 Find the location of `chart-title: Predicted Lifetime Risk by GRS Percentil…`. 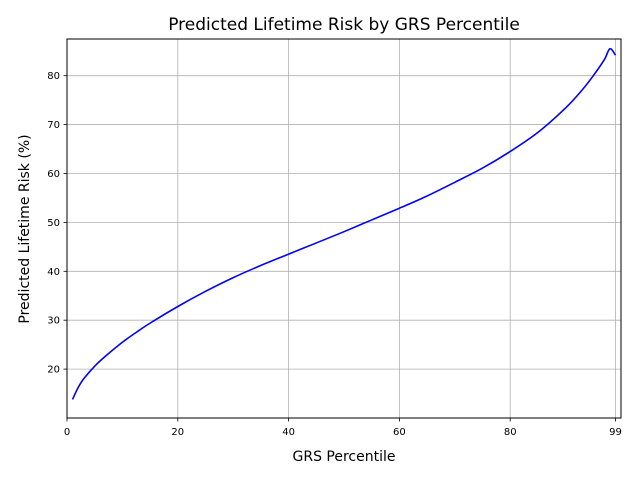

chart-title: Predicted Lifetime Risk by GRS Percentil… is located at coordinates (344, 25).